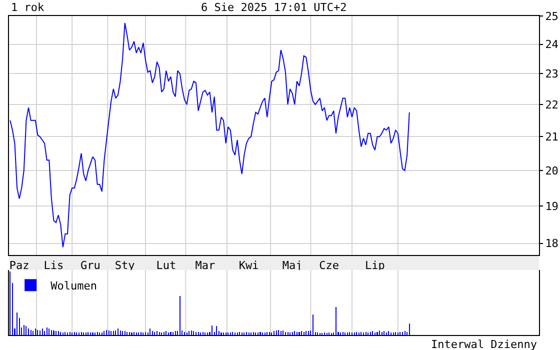 The image size is (560, 350). I want to click on chart-subtitle: 6 Sie 2025 17:01 UTC+2, so click(274, 7).